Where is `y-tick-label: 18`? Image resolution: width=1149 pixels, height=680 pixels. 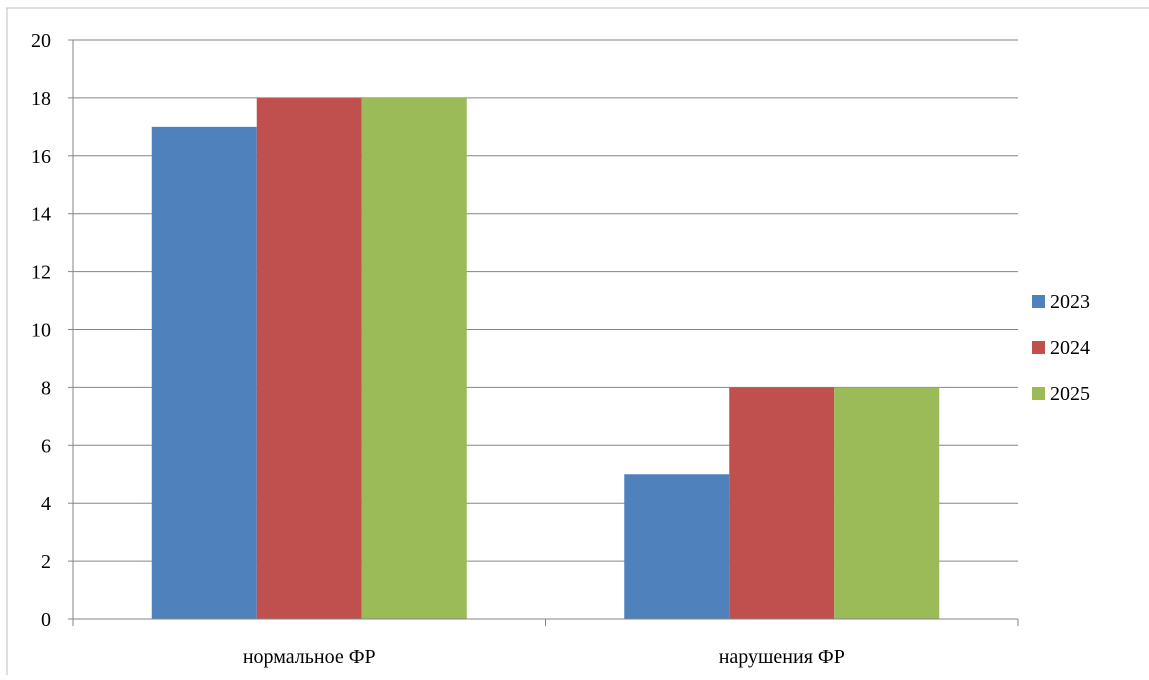 y-tick-label: 18 is located at coordinates (41, 99).